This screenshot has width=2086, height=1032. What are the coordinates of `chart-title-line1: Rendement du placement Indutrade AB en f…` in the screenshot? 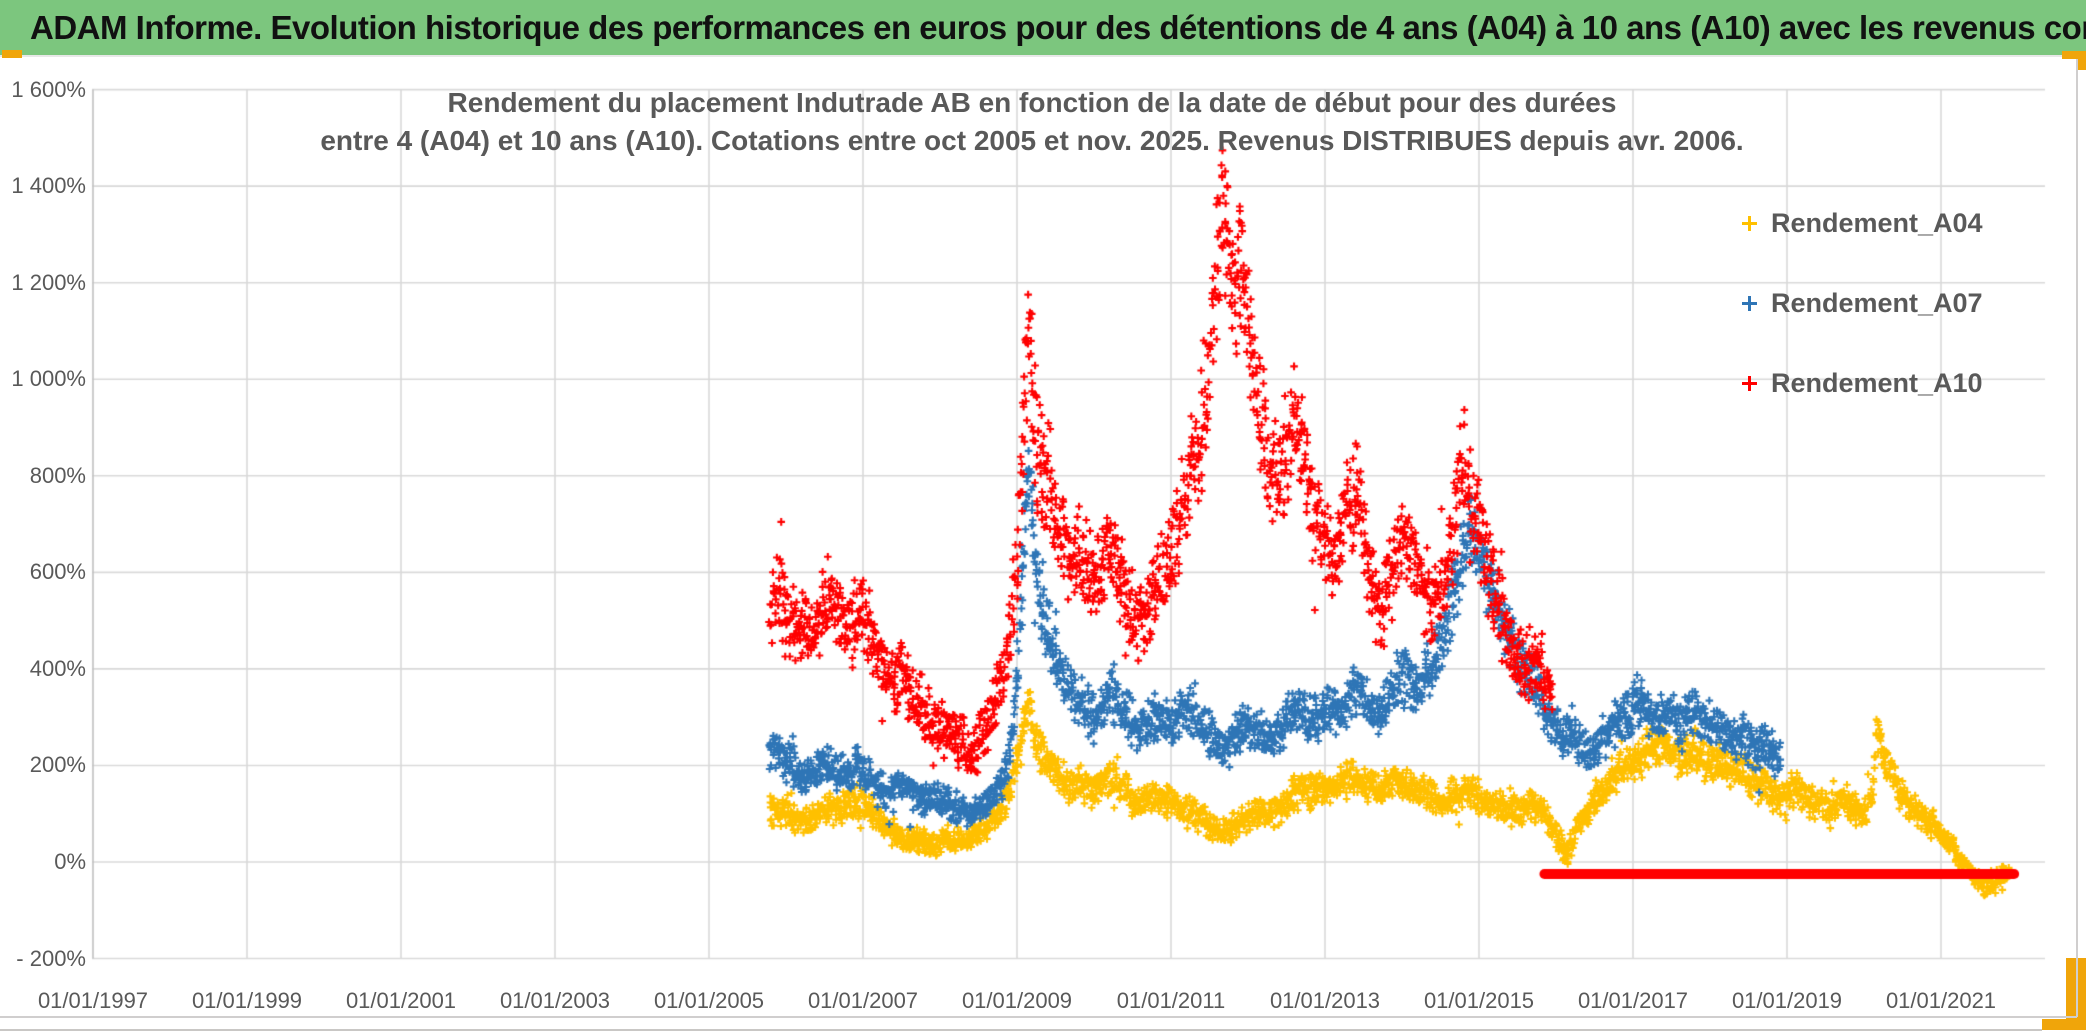 It's located at (1032, 102).